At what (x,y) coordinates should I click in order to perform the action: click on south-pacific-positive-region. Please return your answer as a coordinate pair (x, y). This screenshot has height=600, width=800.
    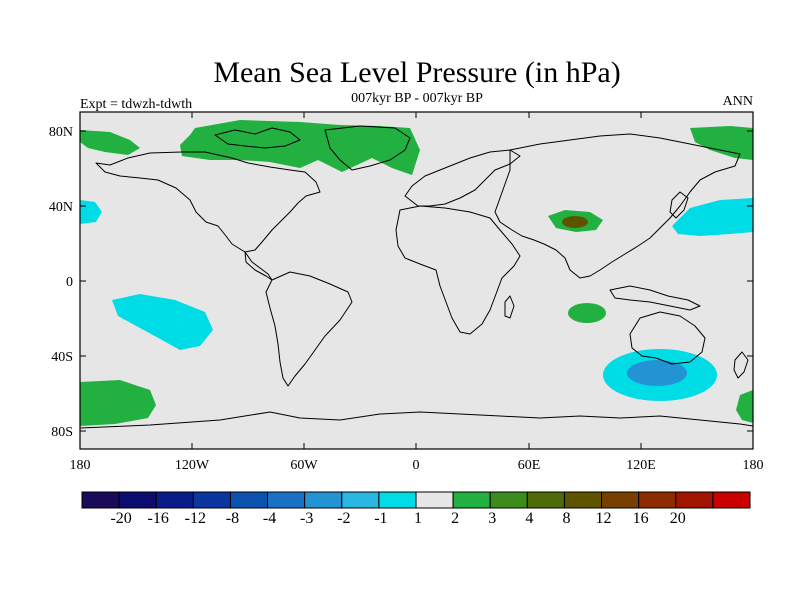
    Looking at the image, I should click on (118, 403).